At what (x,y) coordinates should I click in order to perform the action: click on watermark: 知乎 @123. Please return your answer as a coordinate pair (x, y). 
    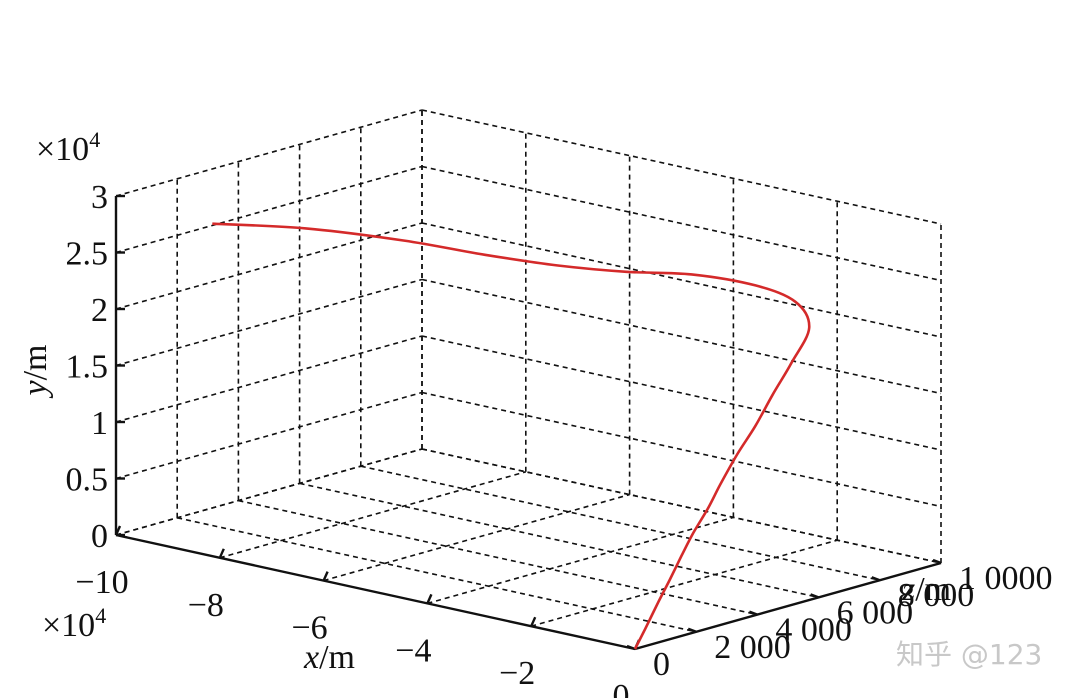
    Looking at the image, I should click on (969, 654).